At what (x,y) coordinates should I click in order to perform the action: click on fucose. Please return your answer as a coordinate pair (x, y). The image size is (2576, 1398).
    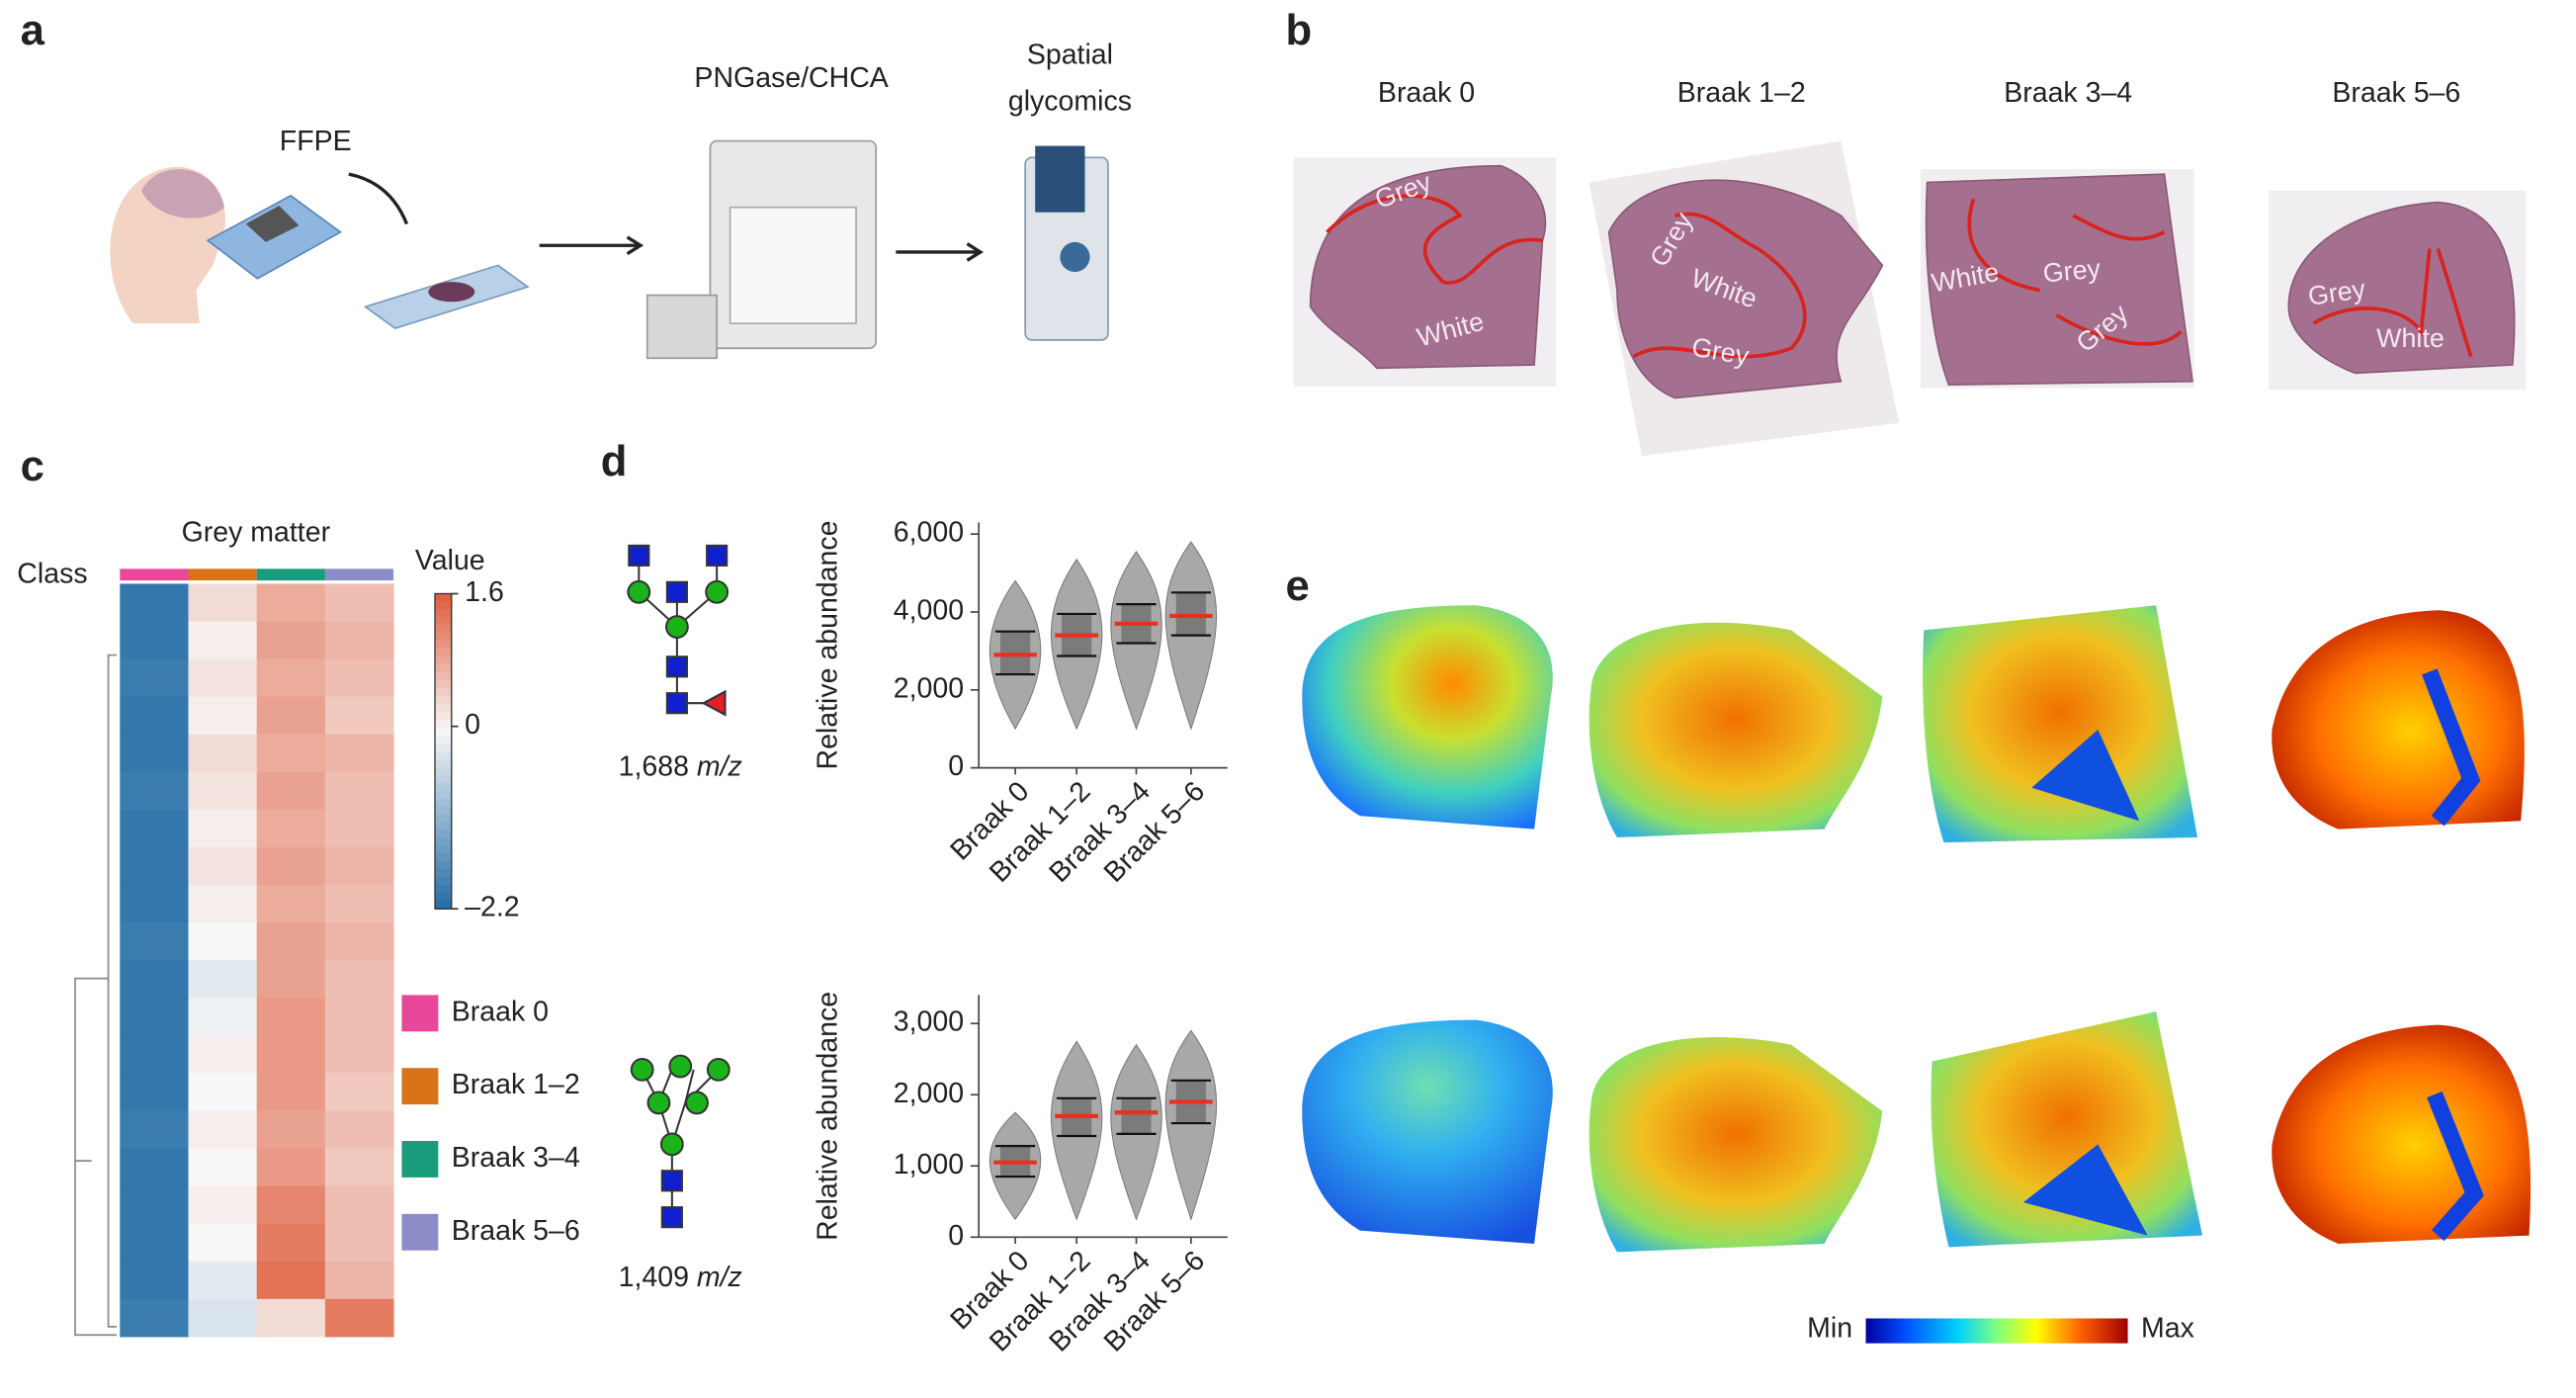
    Looking at the image, I should click on (714, 703).